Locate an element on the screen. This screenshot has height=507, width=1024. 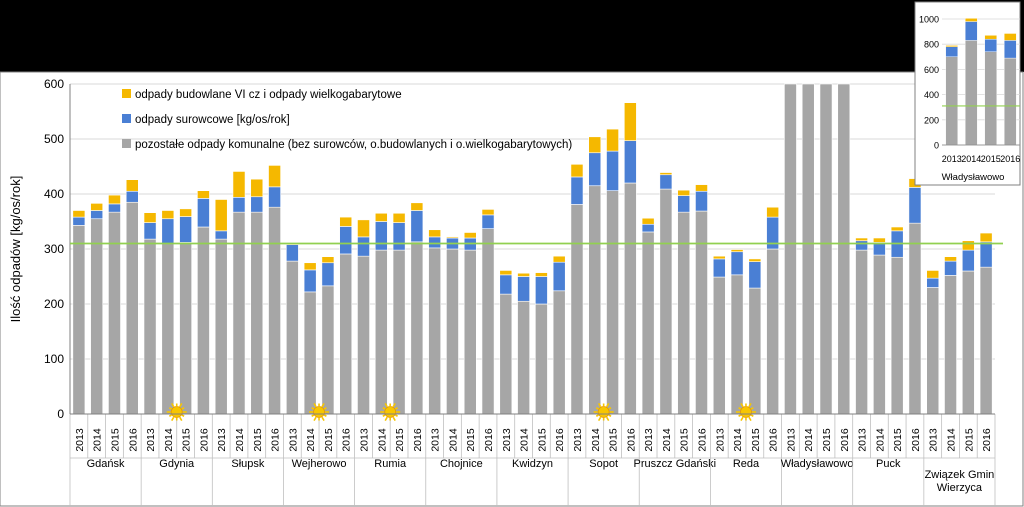
inset-bar-segment-bulky-construction is located at coordinates (971, 20).